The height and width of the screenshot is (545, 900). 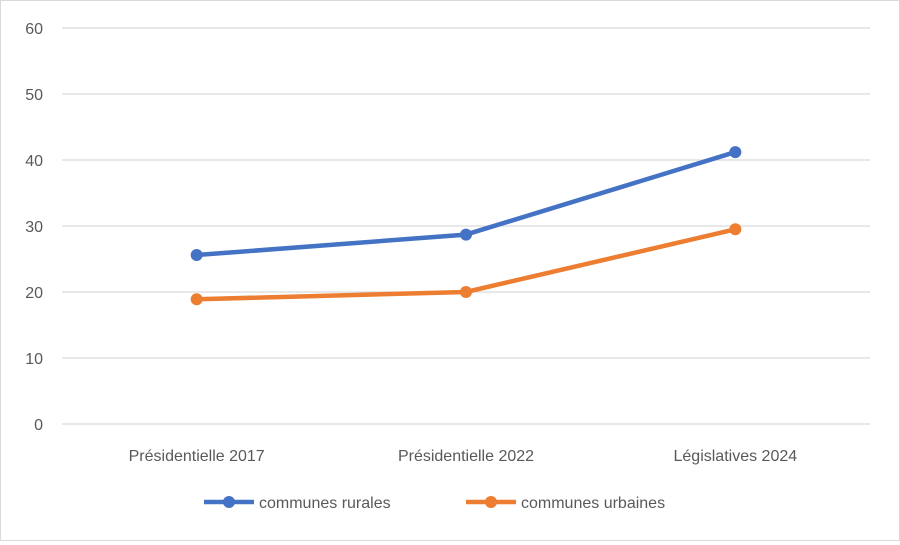 I want to click on y-tick-label: 30, so click(x=34, y=227).